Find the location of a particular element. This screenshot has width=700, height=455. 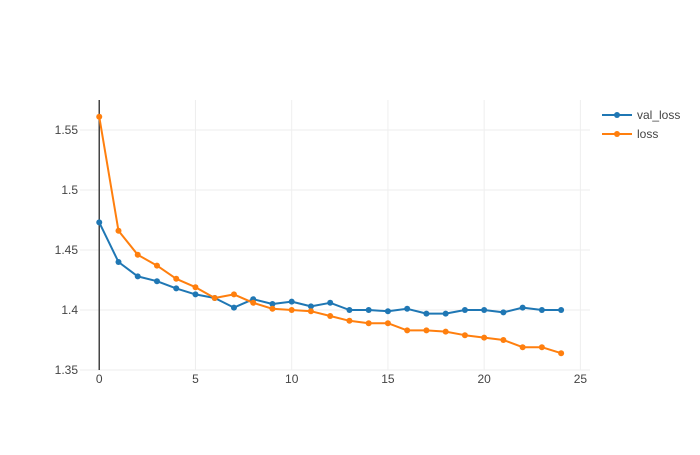

y-tick-label: 1.5 is located at coordinates (69, 190).